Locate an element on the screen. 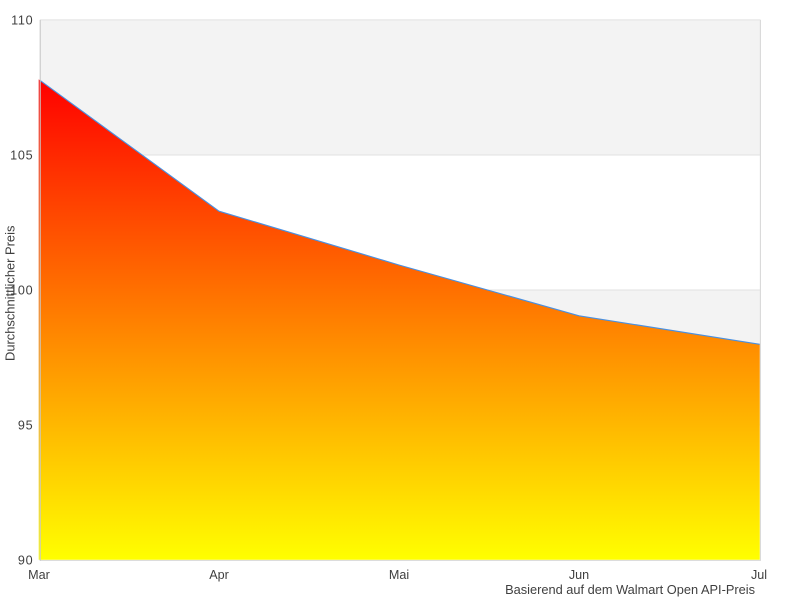 This screenshot has height=600, width=800. svg-text: Mar is located at coordinates (39, 575).